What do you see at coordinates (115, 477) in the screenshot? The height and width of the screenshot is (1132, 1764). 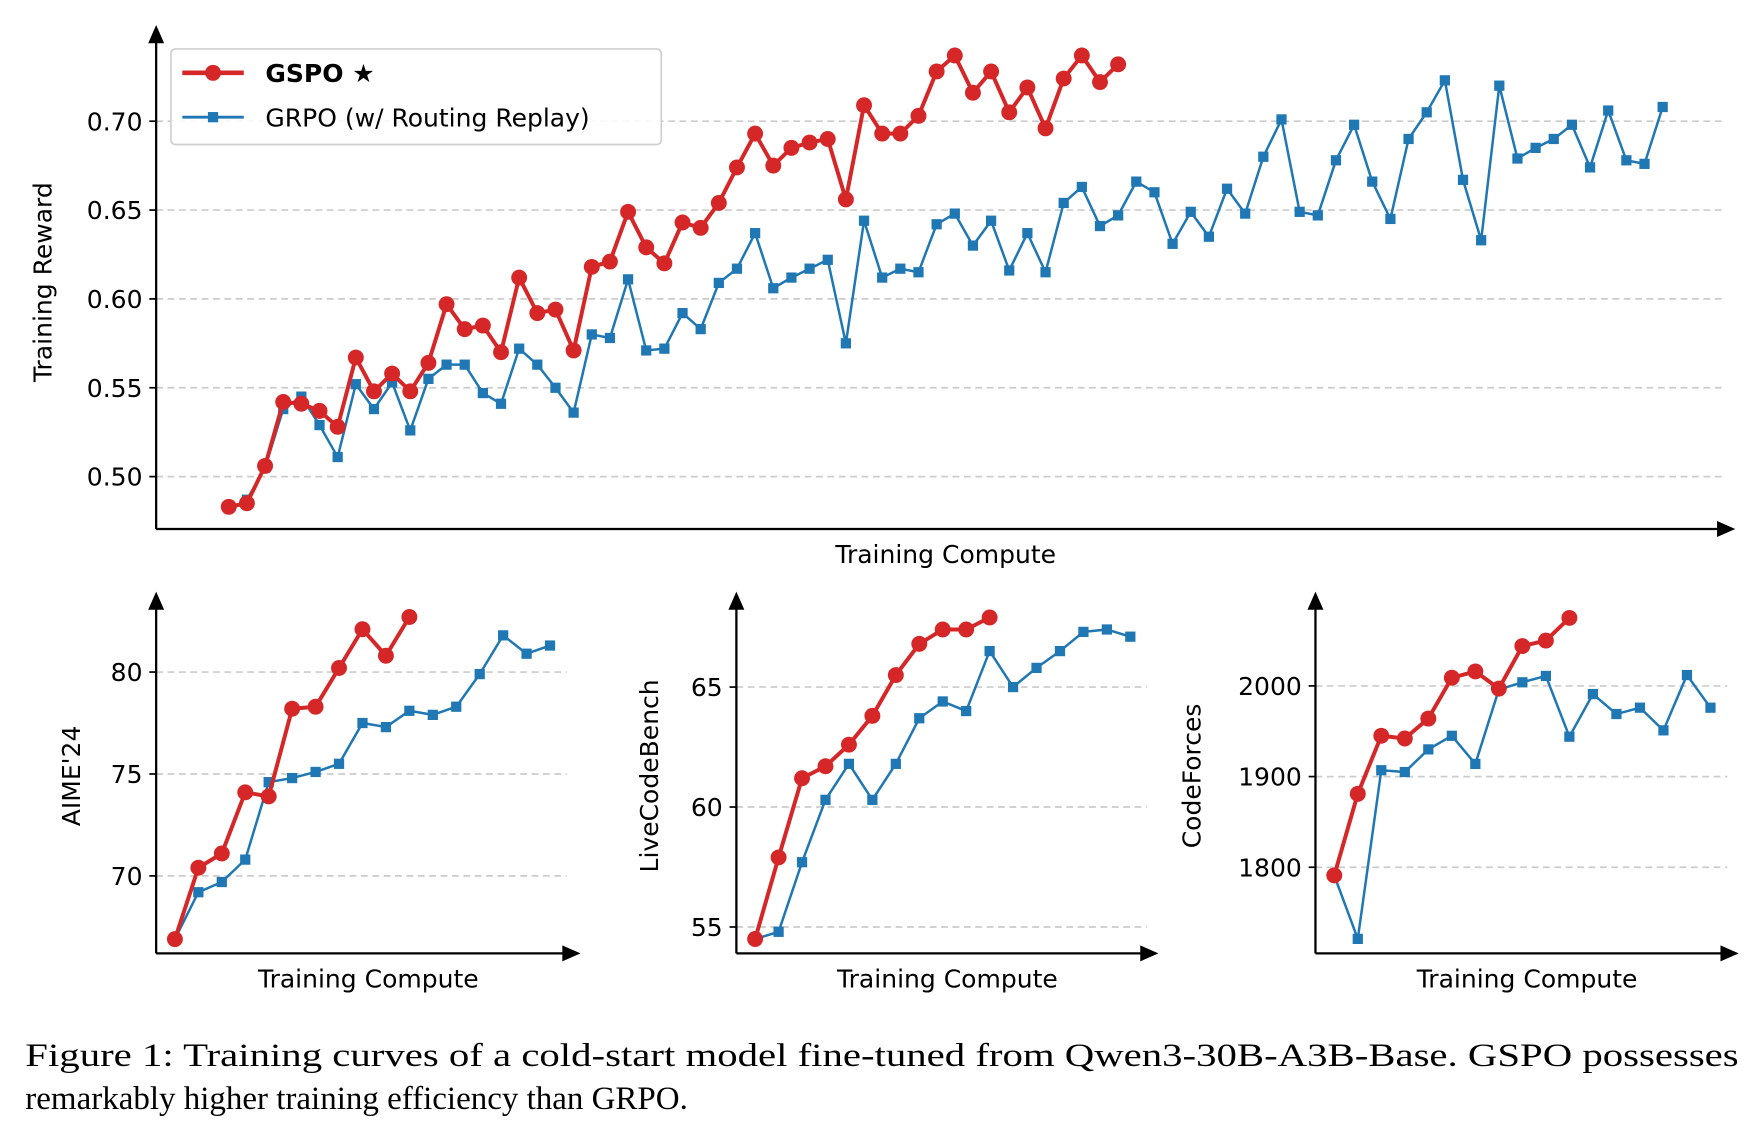 I see `y-tick-label: 0.50` at bounding box center [115, 477].